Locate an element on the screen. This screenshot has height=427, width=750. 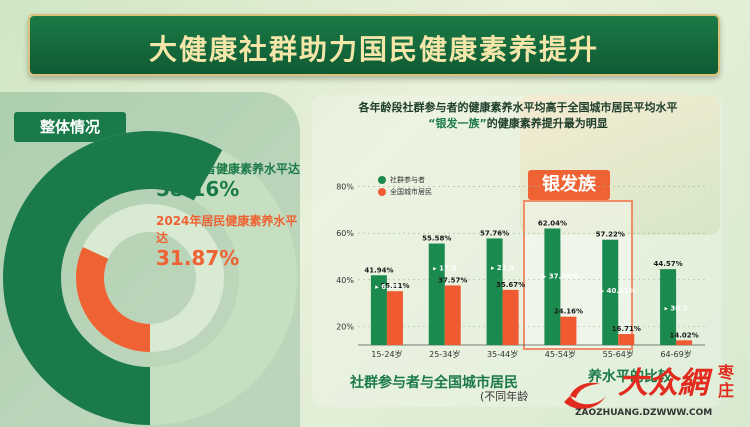
legend-label: 全国城市居民 is located at coordinates (411, 192).